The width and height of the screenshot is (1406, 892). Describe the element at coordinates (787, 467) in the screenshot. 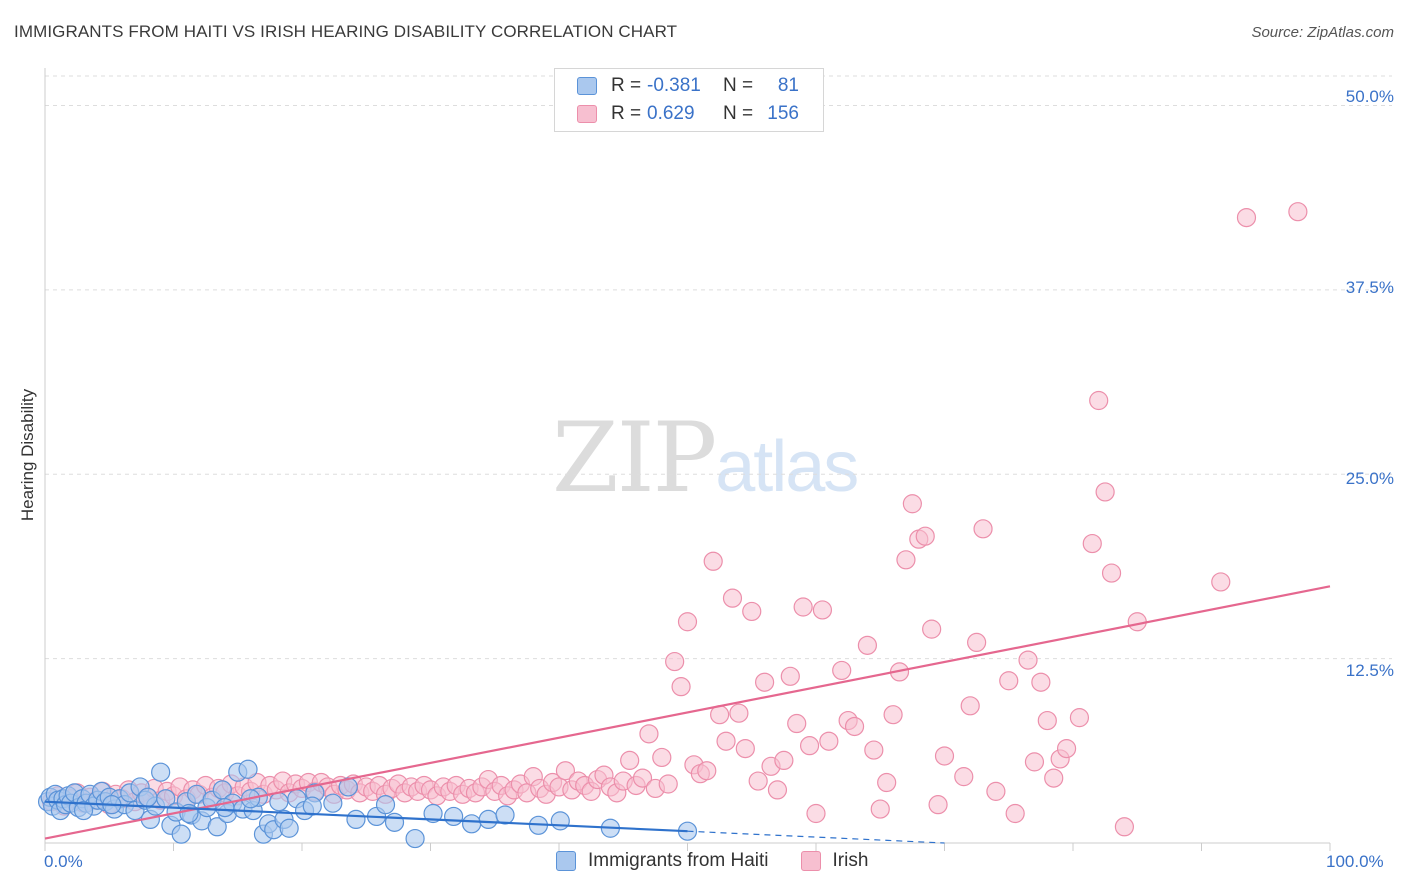

I see `watermark-atlas: atlas` at that location.